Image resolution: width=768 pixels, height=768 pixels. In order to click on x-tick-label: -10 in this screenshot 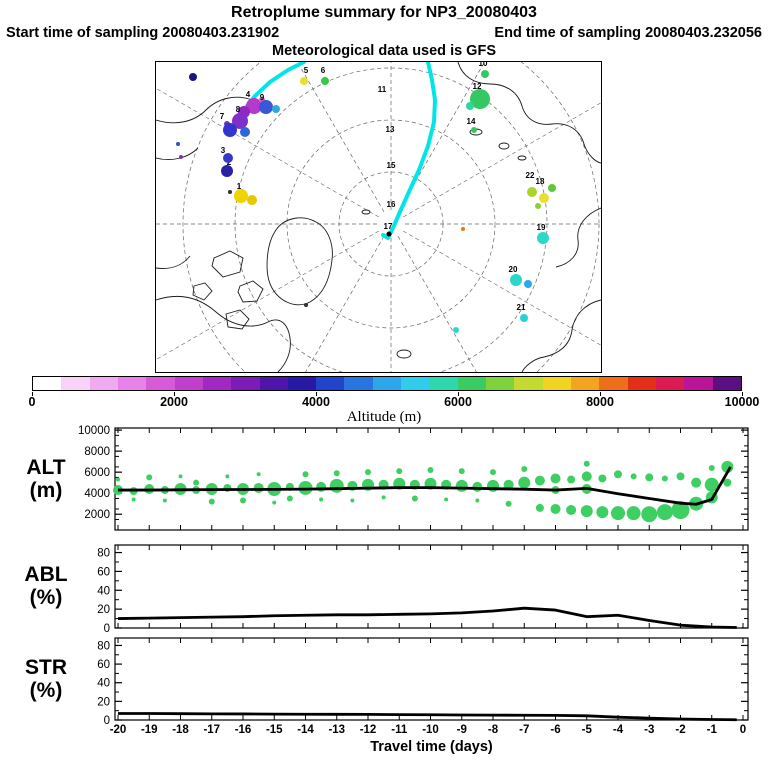, I will do `click(430, 730)`.